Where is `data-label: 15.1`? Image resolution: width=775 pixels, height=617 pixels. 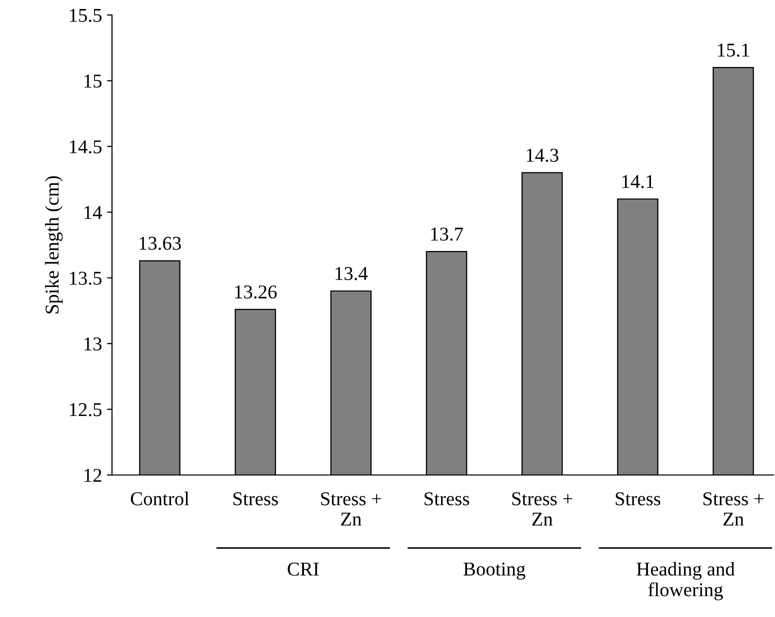
data-label: 15.1 is located at coordinates (734, 50).